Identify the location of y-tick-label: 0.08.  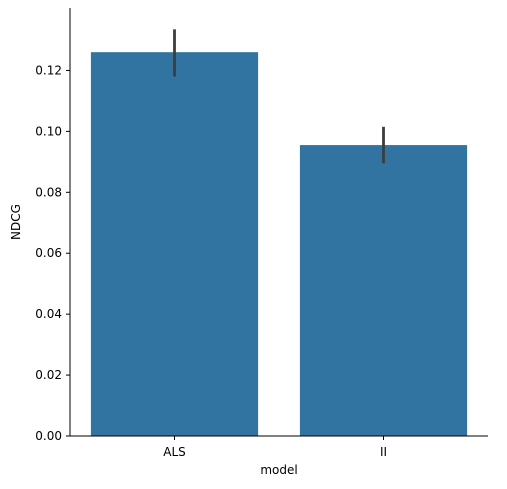
(48, 192).